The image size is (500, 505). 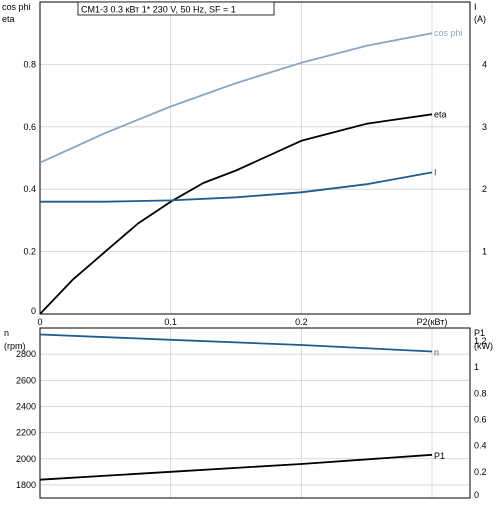 What do you see at coordinates (236, 467) in the screenshot?
I see `series-line-P1` at bounding box center [236, 467].